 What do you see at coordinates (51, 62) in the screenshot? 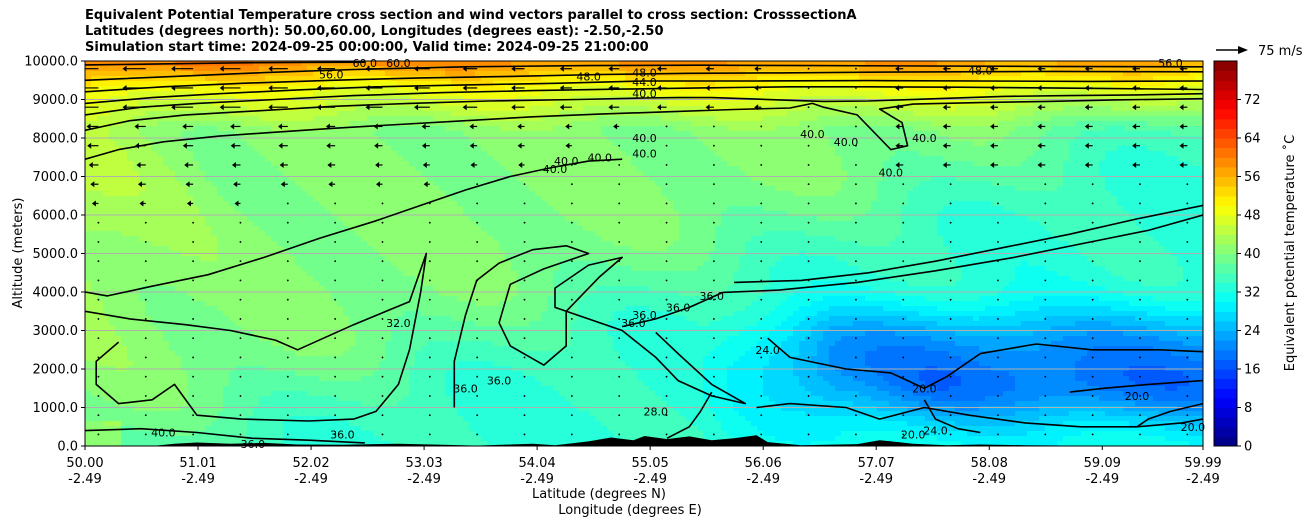
I see `y-tick-label: 10000.0` at bounding box center [51, 62].